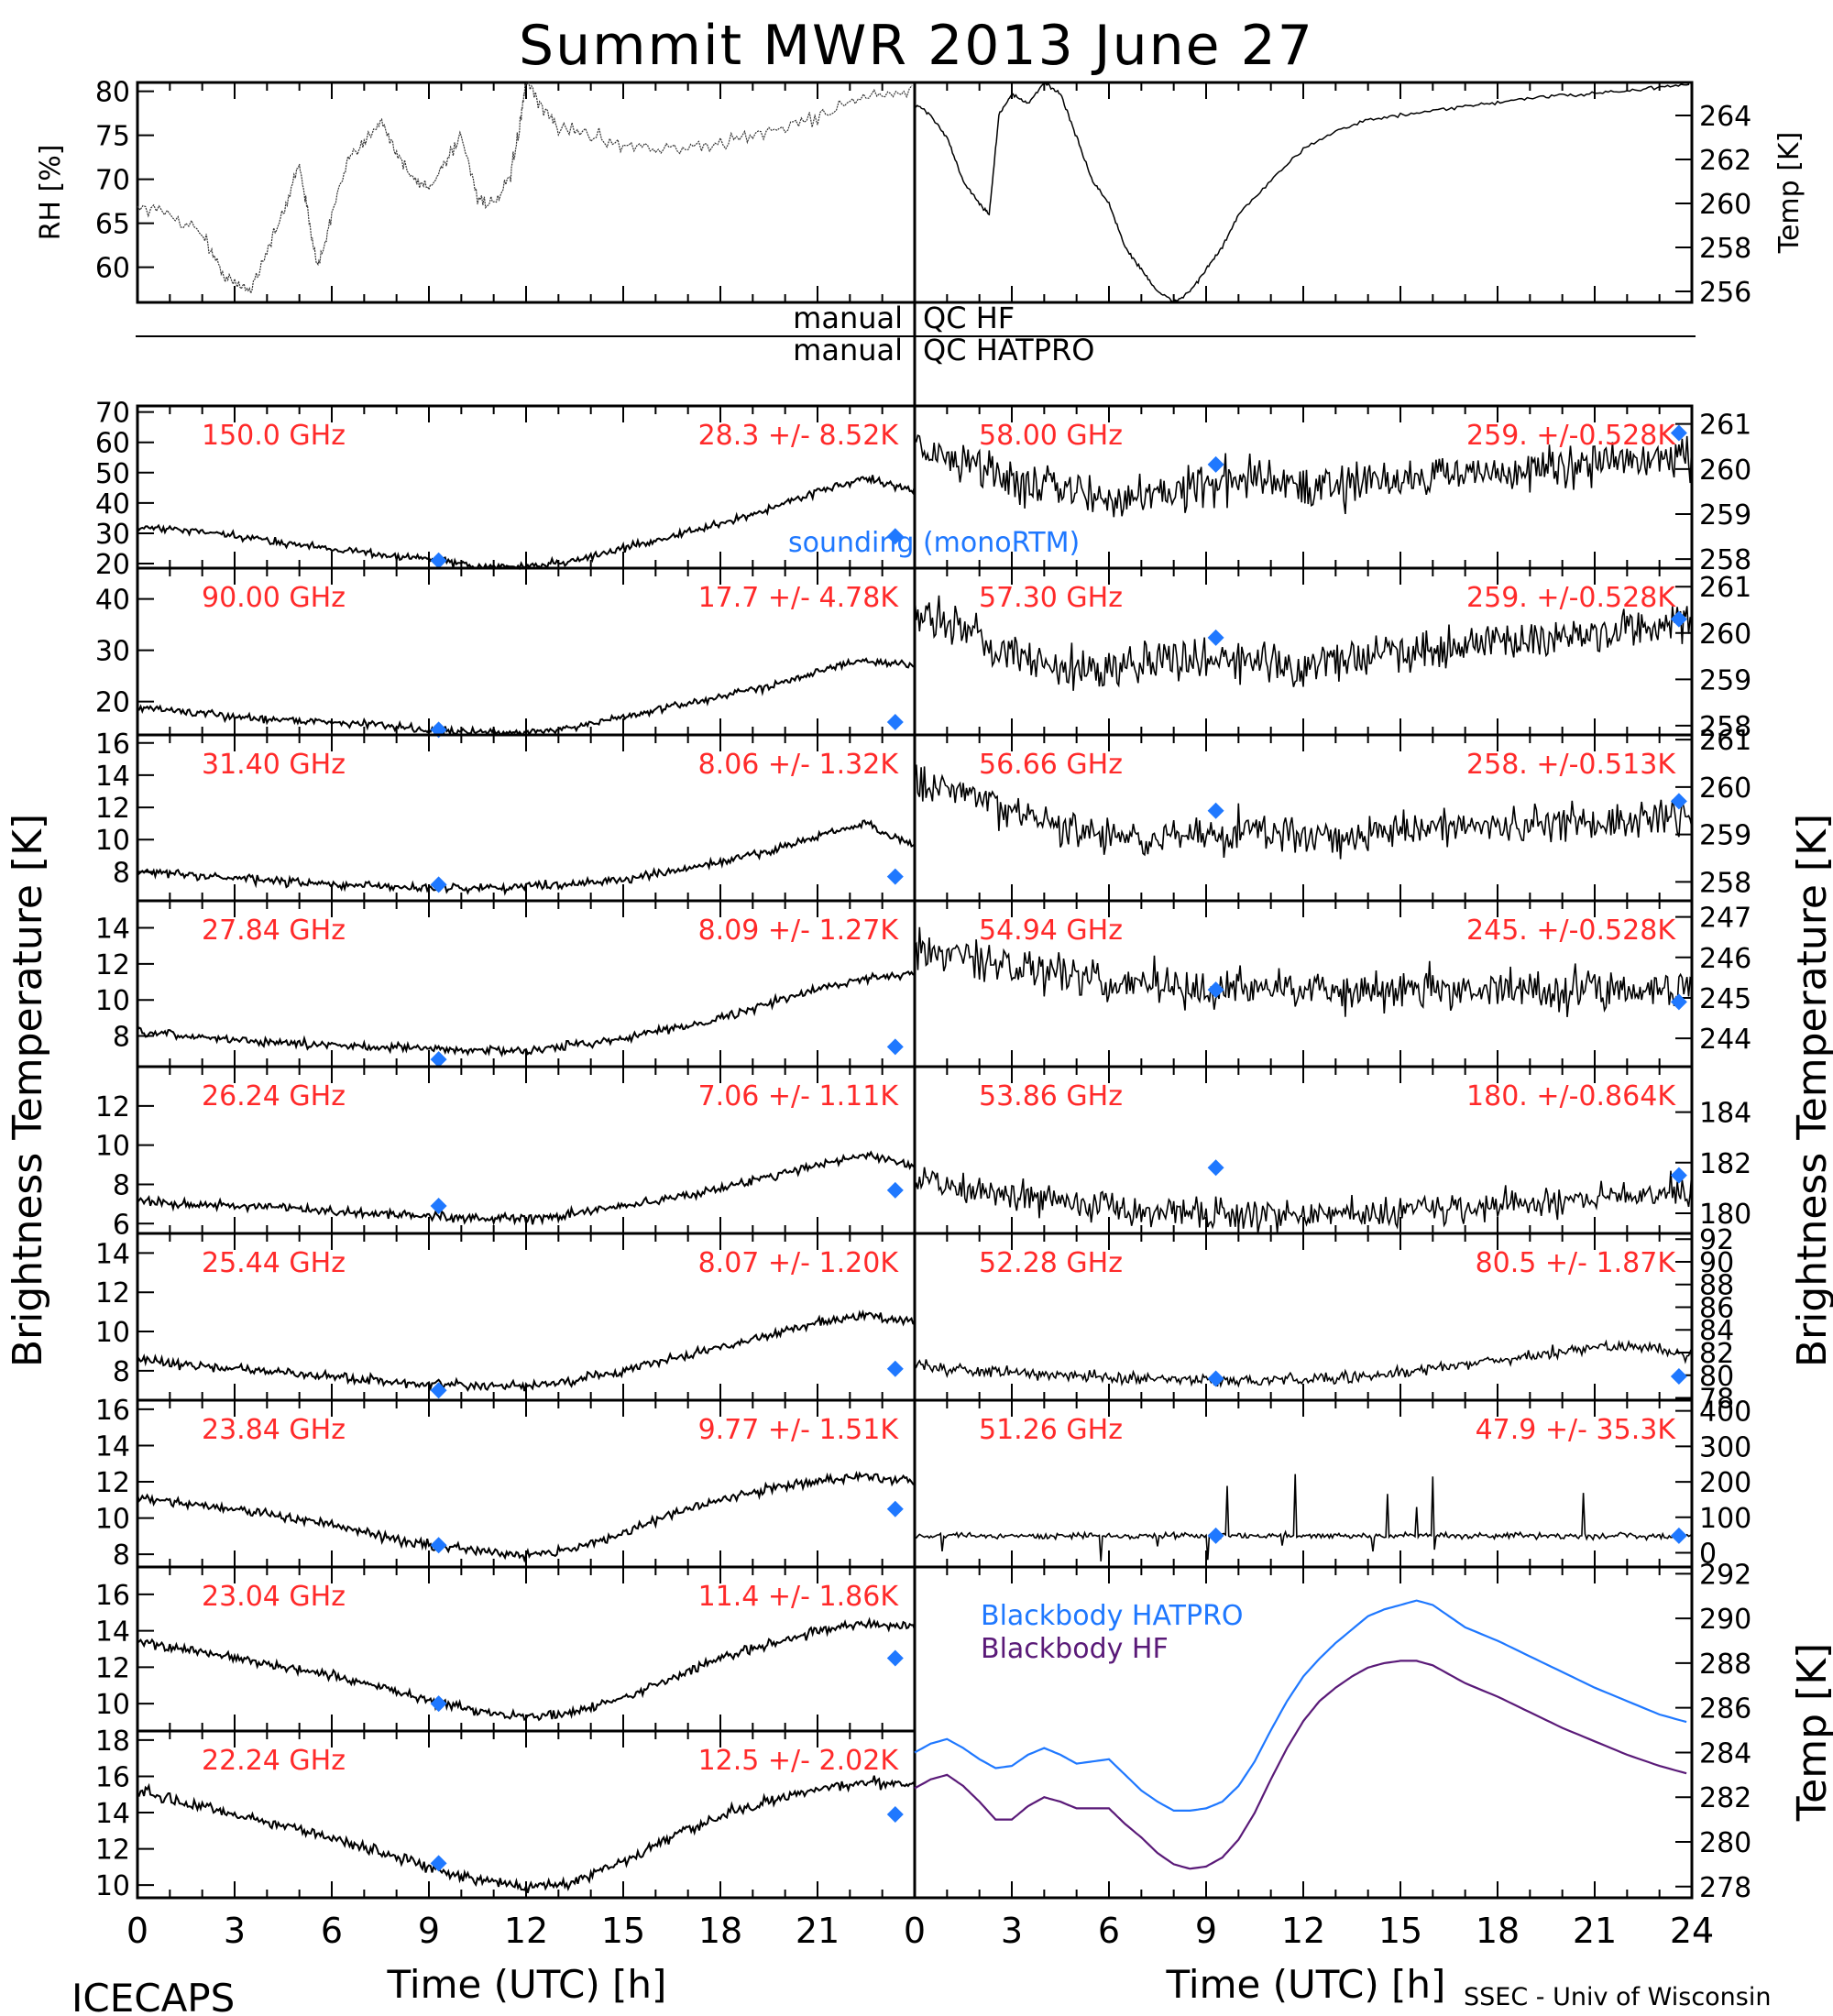 The width and height of the screenshot is (1833, 2016). I want to click on y-tick-label: 400, so click(1725, 1413).